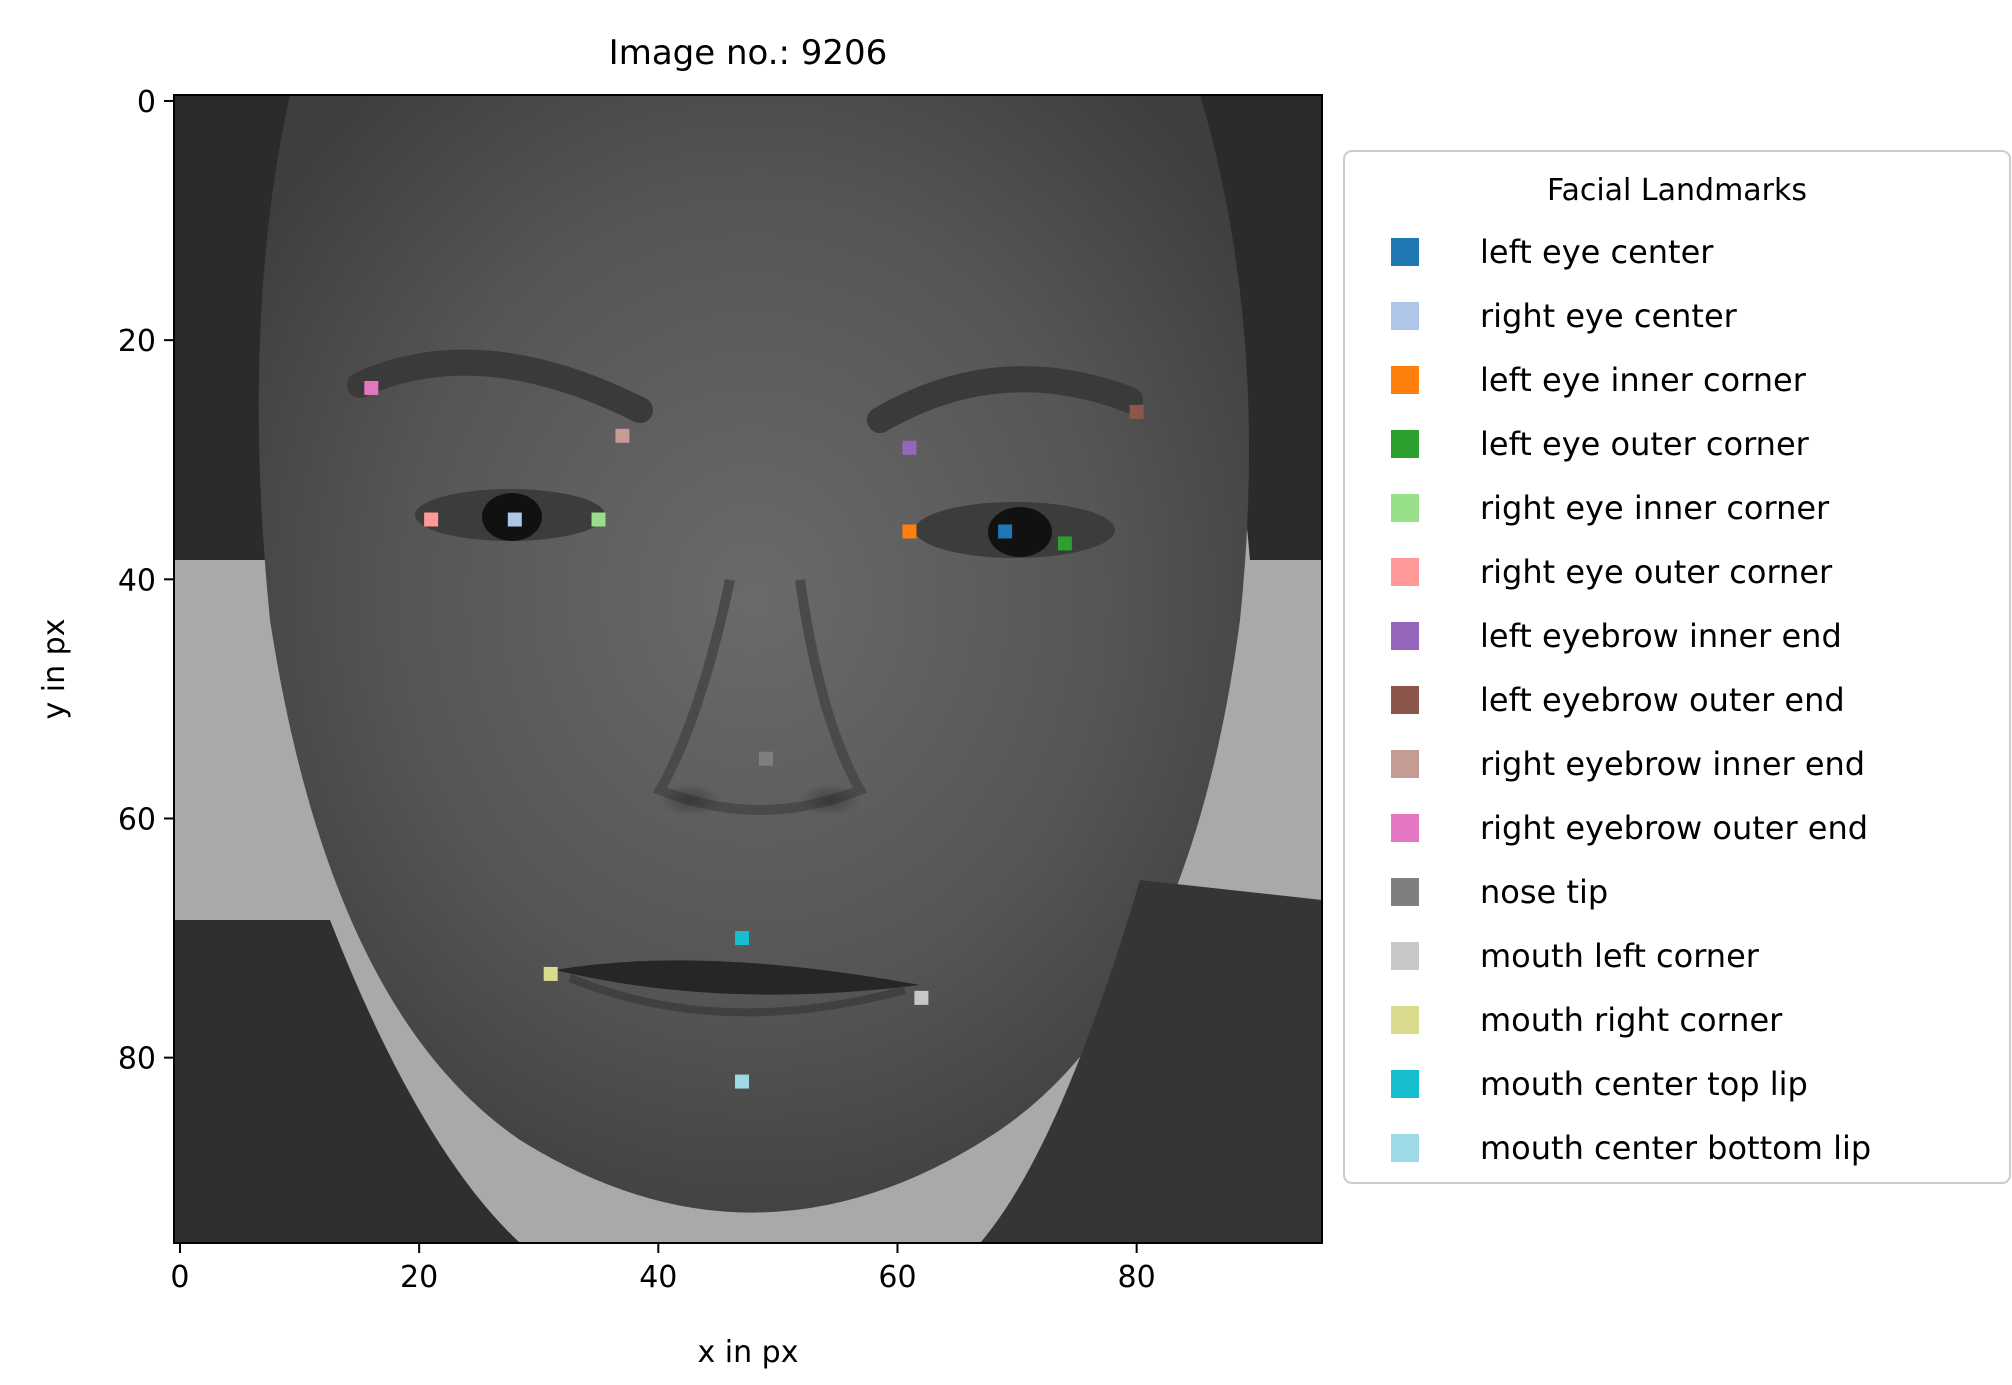 The height and width of the screenshot is (1385, 2012). What do you see at coordinates (658, 1277) in the screenshot?
I see `x-tick-label: 40` at bounding box center [658, 1277].